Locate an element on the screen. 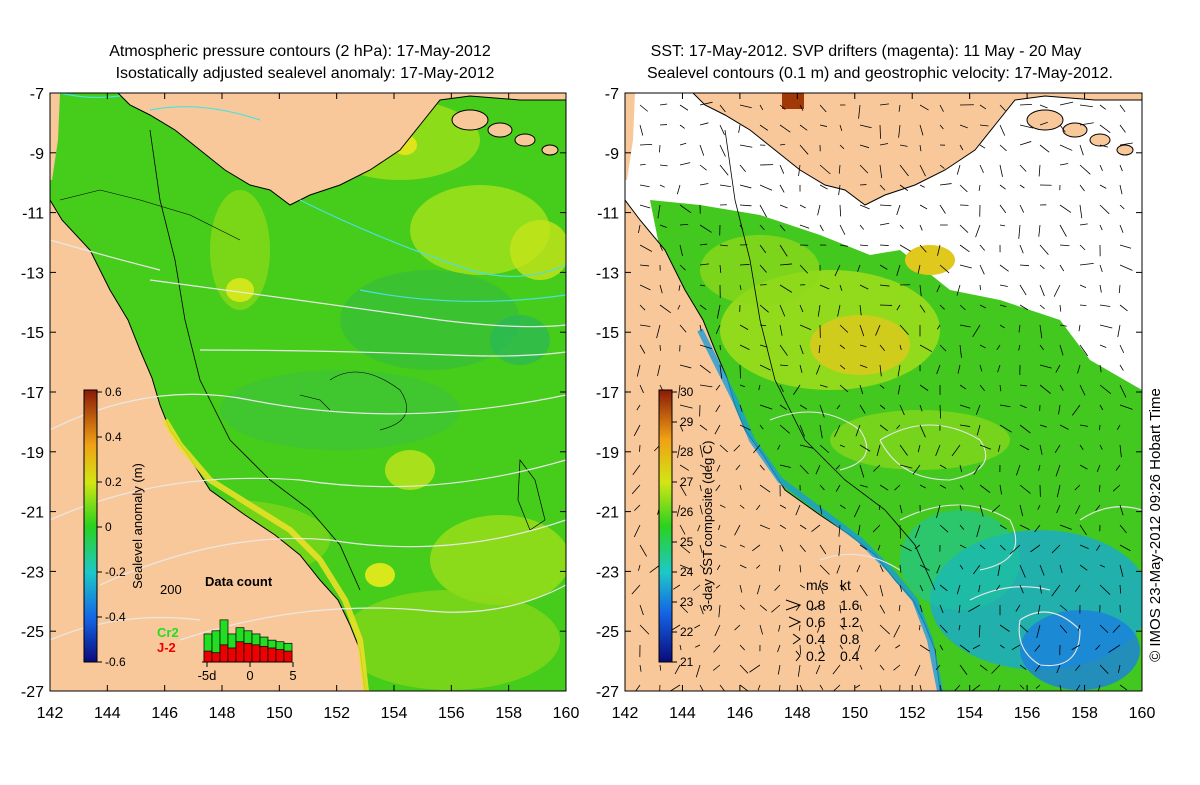  histogram-x-tick-label: 0 is located at coordinates (249, 675).